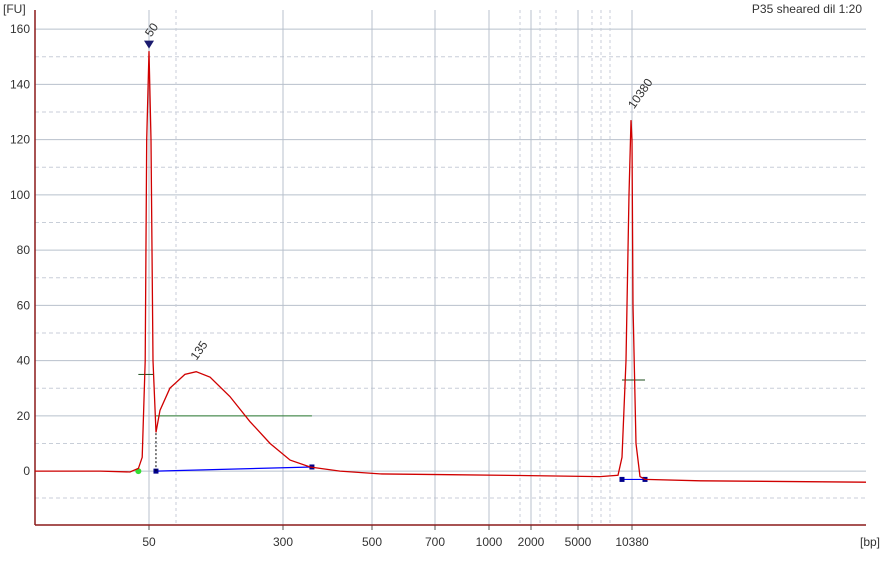 The width and height of the screenshot is (885, 565). I want to click on x-tick-label: 300, so click(283, 542).